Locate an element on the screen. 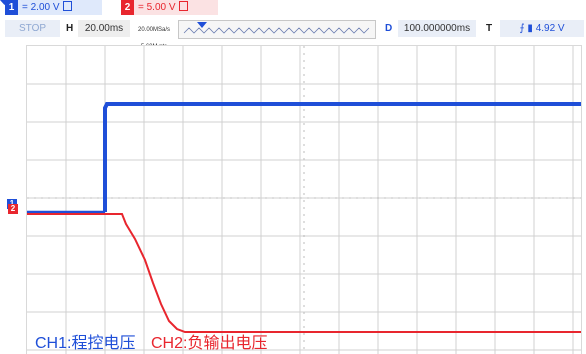 This screenshot has height=354, width=586. trigger-source-icon: ▮ is located at coordinates (530, 28).